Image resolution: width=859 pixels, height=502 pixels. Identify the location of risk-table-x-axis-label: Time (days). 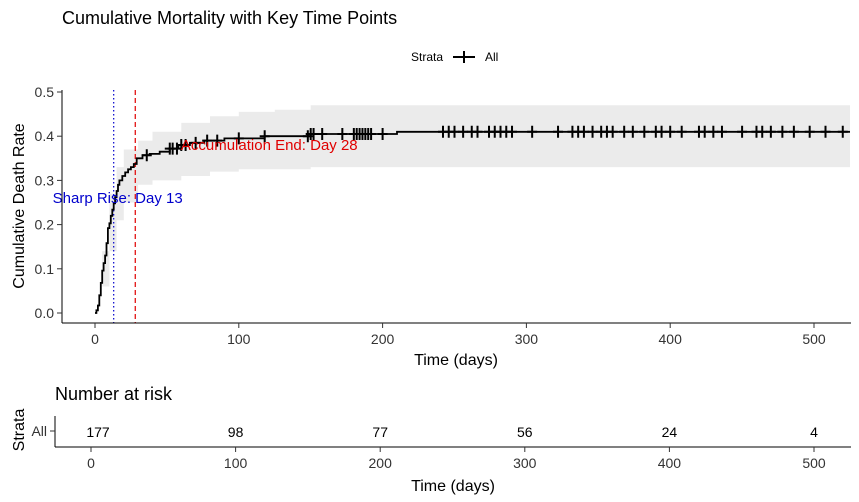
(453, 486).